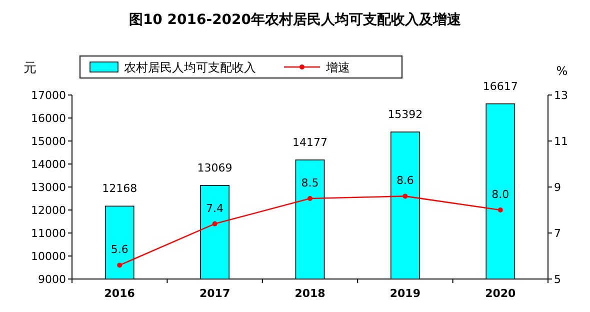 The image size is (590, 312). I want to click on y-tick-label: 9000, so click(52, 279).